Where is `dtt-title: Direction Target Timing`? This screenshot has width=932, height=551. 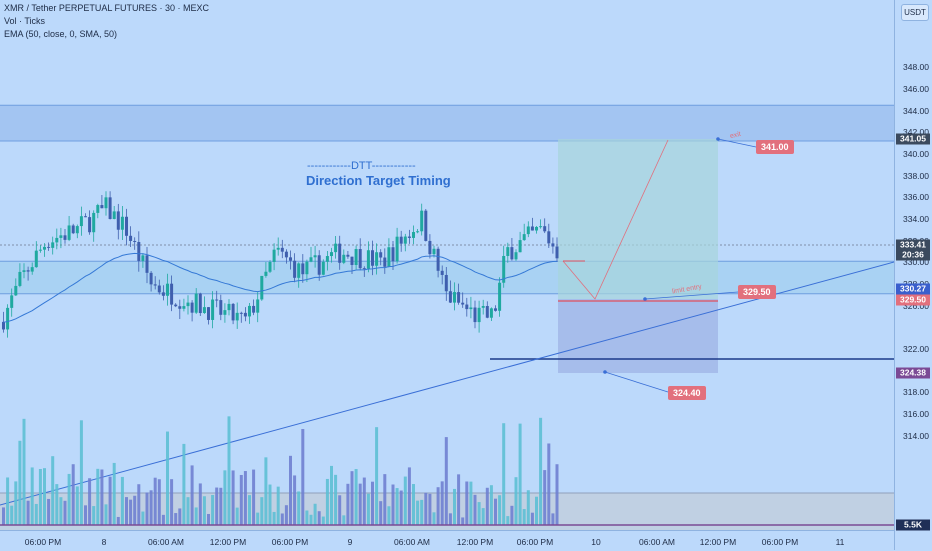 dtt-title: Direction Target Timing is located at coordinates (378, 180).